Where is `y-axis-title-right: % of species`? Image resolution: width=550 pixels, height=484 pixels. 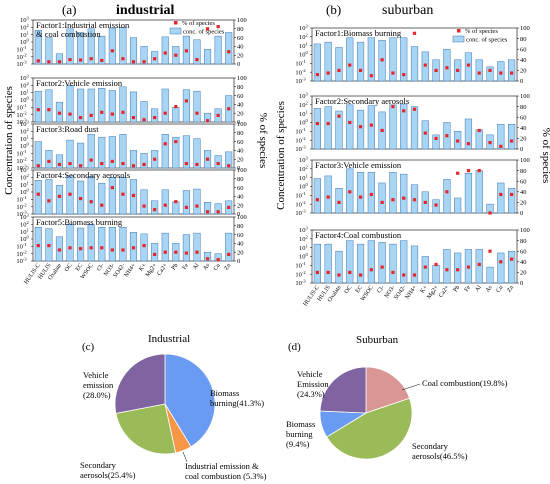 y-axis-title-right: % of species is located at coordinates (263, 141).